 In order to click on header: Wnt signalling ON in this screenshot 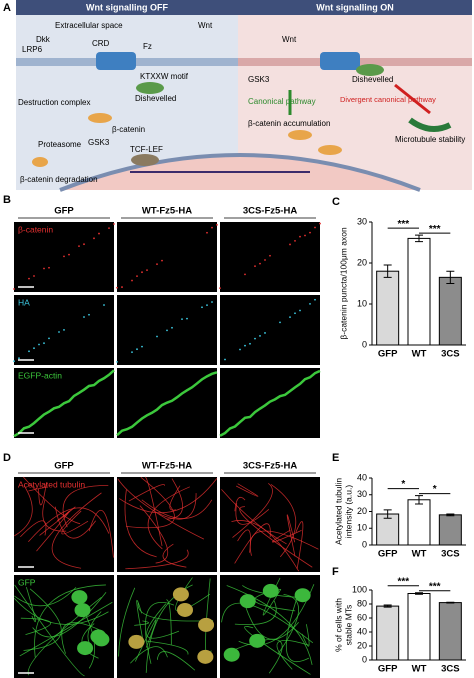, I will do `click(355, 7)`.